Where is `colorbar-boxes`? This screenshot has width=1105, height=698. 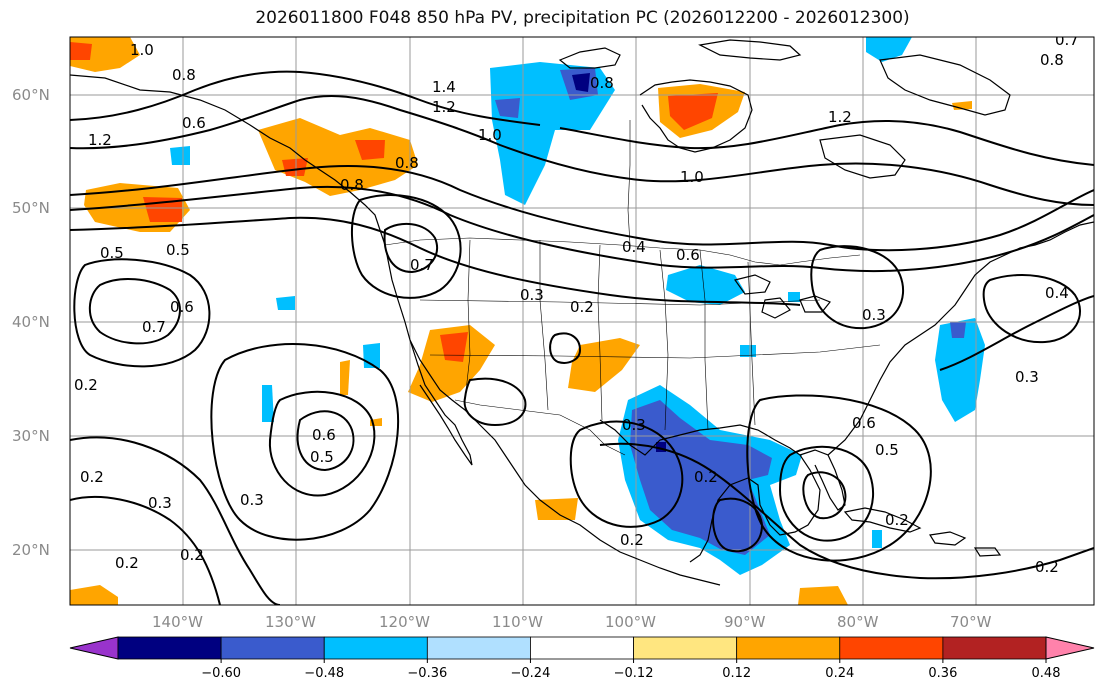 colorbar-boxes is located at coordinates (582, 648).